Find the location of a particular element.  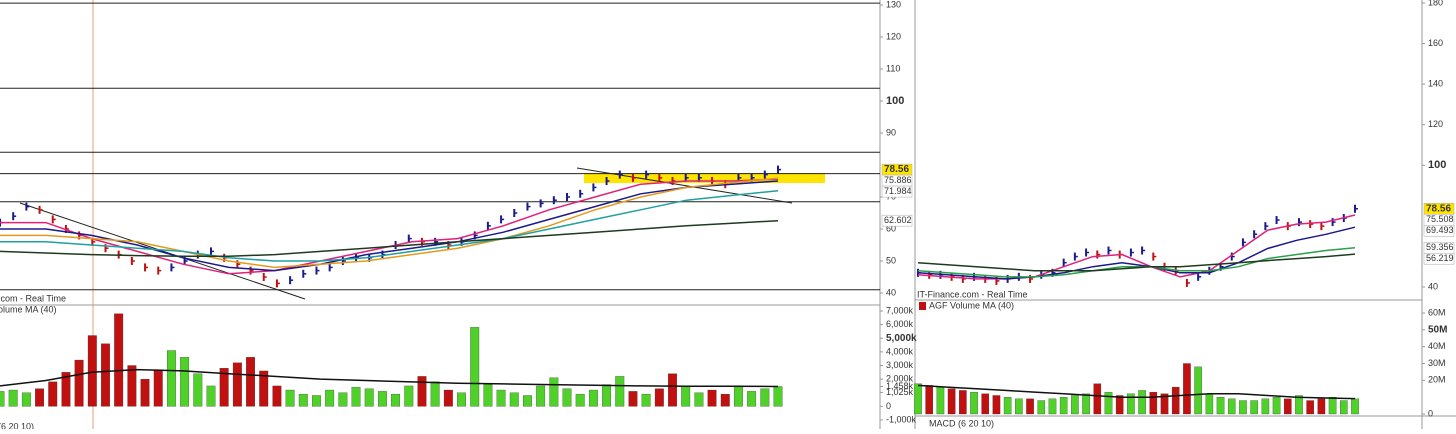

y-tick-label: 160 is located at coordinates (1435, 43).